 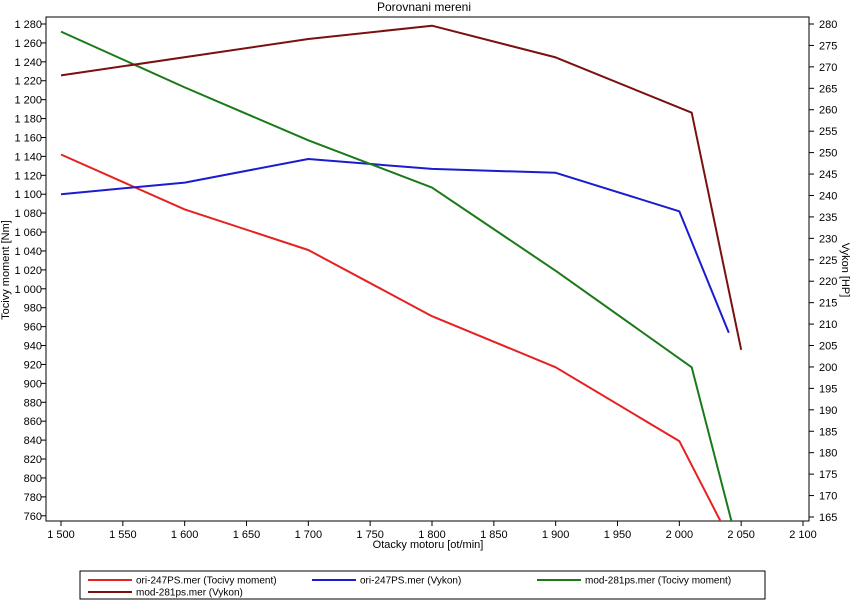 I want to click on x-tick-label: 1 500, so click(x=61, y=535).